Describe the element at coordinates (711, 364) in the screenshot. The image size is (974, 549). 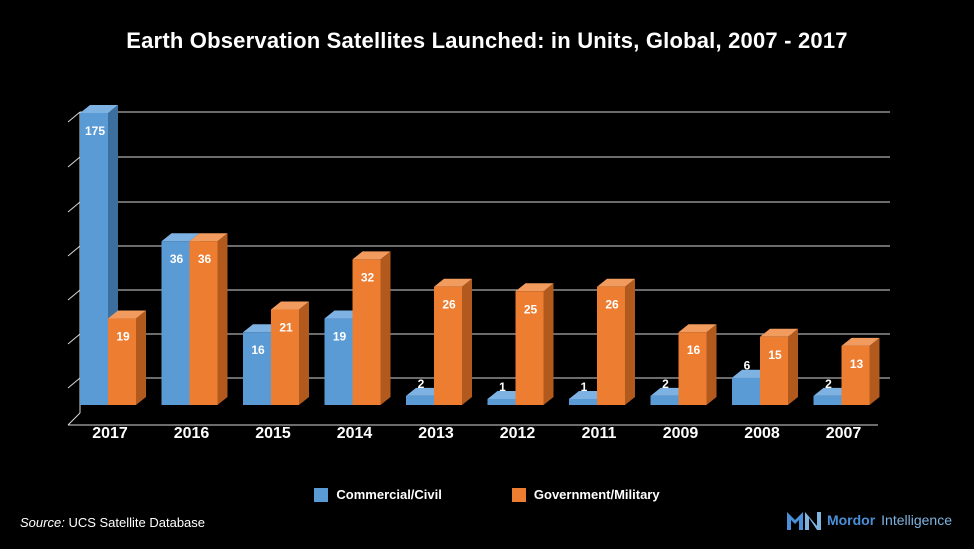
I see `bar-government-2009-side` at that location.